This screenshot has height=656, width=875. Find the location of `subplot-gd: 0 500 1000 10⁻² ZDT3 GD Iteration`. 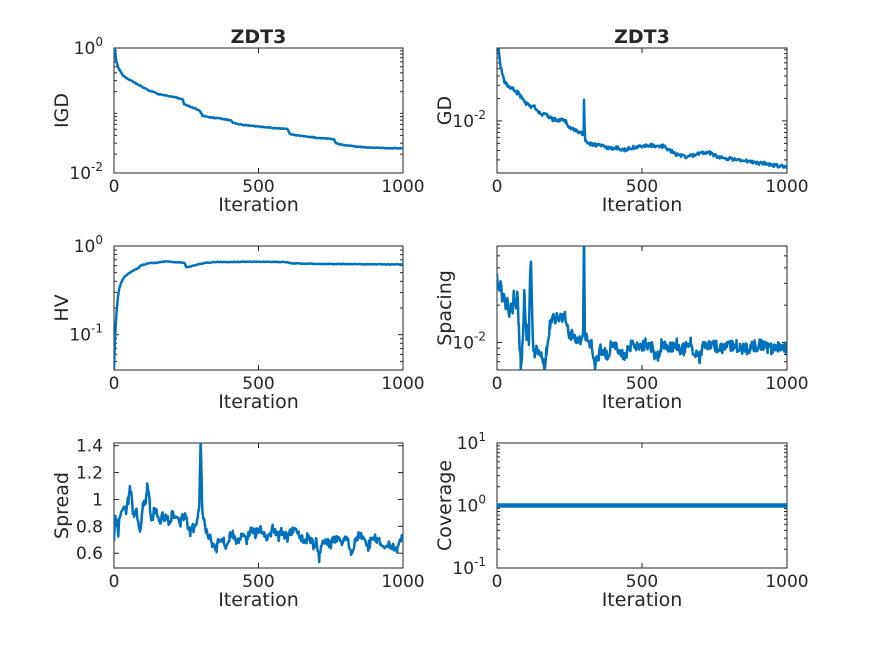

subplot-gd: 0 500 1000 10⁻² ZDT3 GD Iteration is located at coordinates (621, 121).